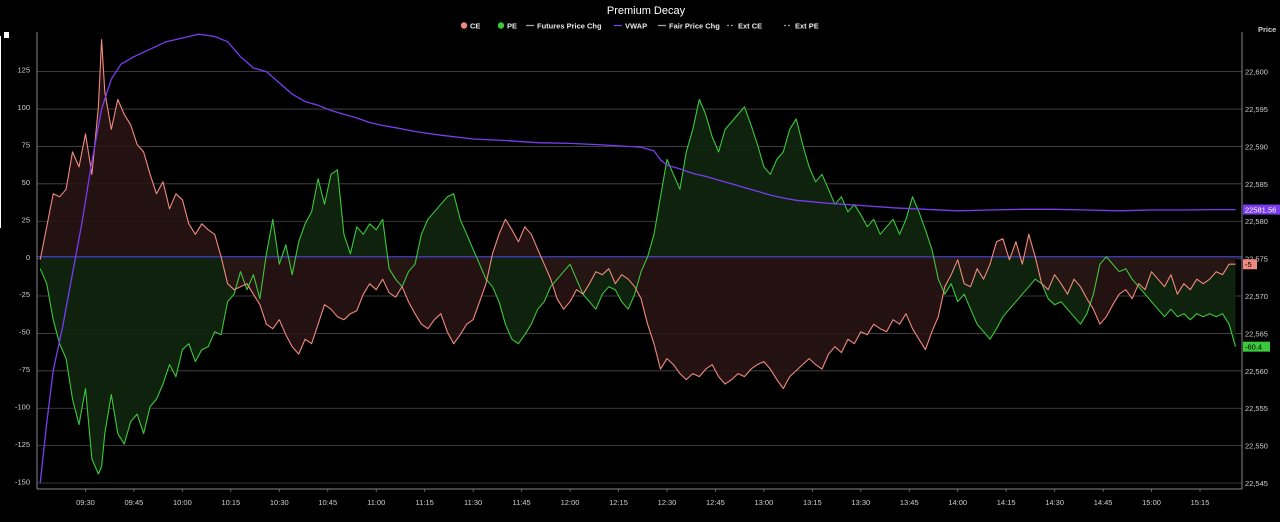  What do you see at coordinates (182, 502) in the screenshot?
I see `x-tick-label: 10:00` at bounding box center [182, 502].